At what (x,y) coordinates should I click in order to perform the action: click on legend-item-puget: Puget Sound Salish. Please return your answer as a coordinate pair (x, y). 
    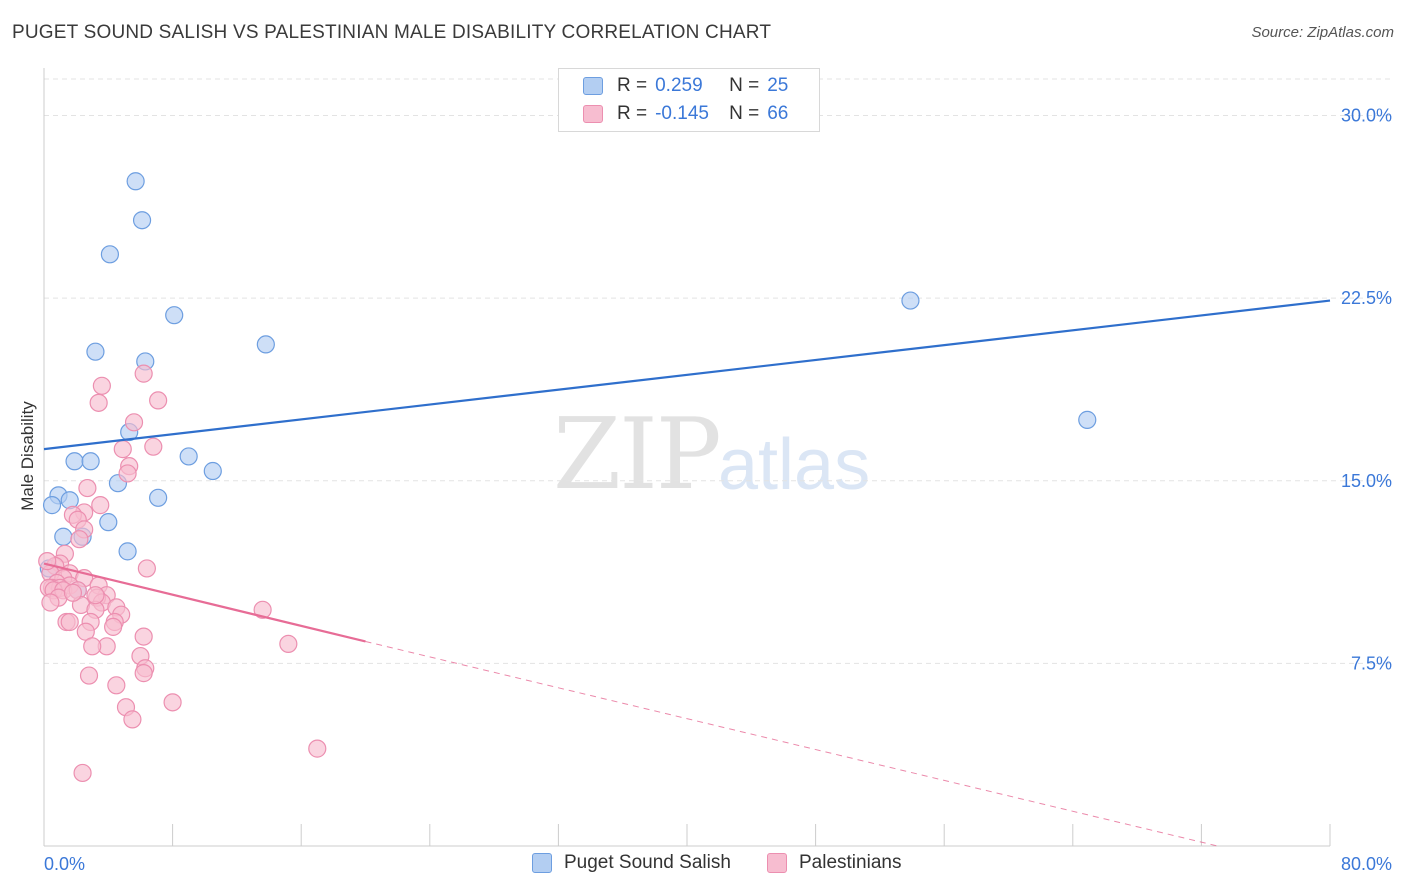
    Looking at the image, I should click on (631, 863).